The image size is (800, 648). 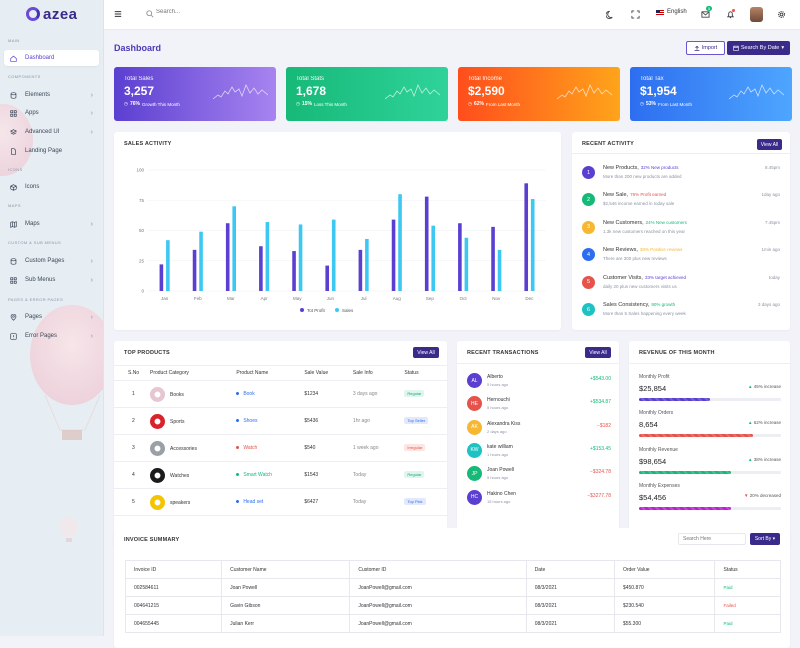 I want to click on sidebar-item-apps: Apps ›, so click(x=51, y=113).